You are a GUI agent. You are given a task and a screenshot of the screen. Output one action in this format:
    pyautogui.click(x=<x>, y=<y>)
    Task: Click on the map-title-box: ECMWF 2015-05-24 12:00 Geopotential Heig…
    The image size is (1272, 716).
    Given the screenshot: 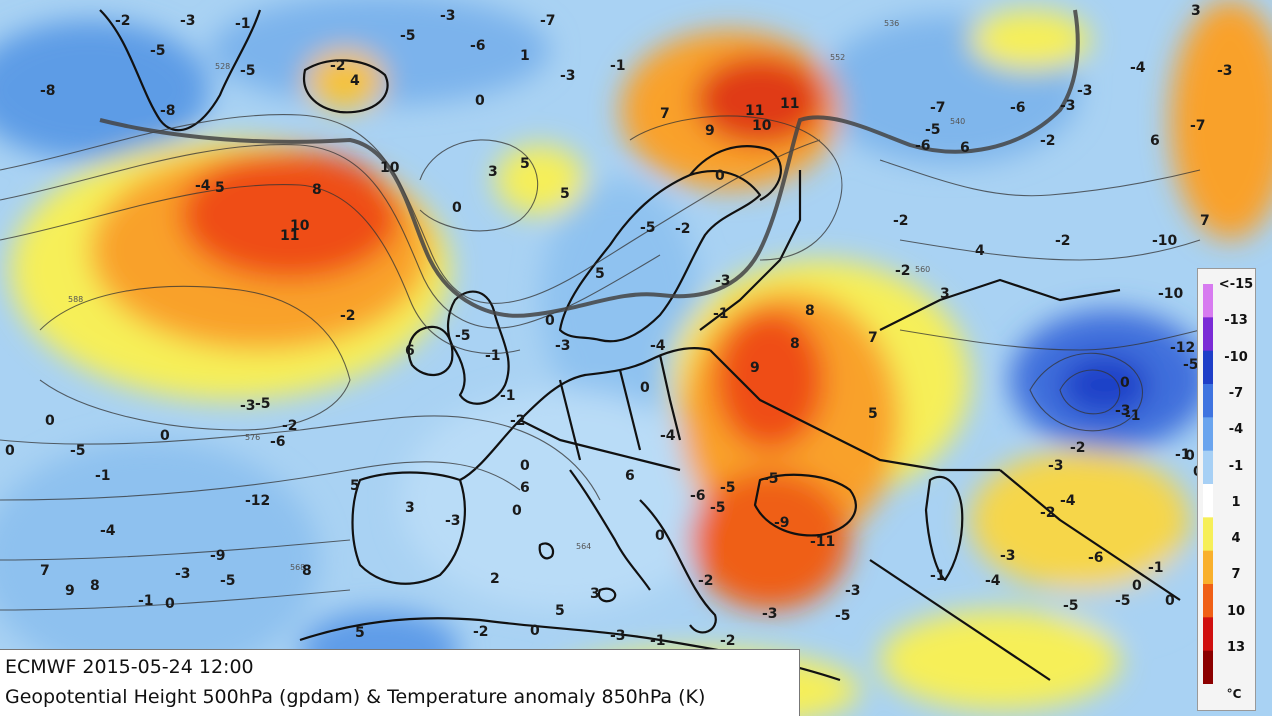 What is the action you would take?
    pyautogui.click(x=400, y=682)
    